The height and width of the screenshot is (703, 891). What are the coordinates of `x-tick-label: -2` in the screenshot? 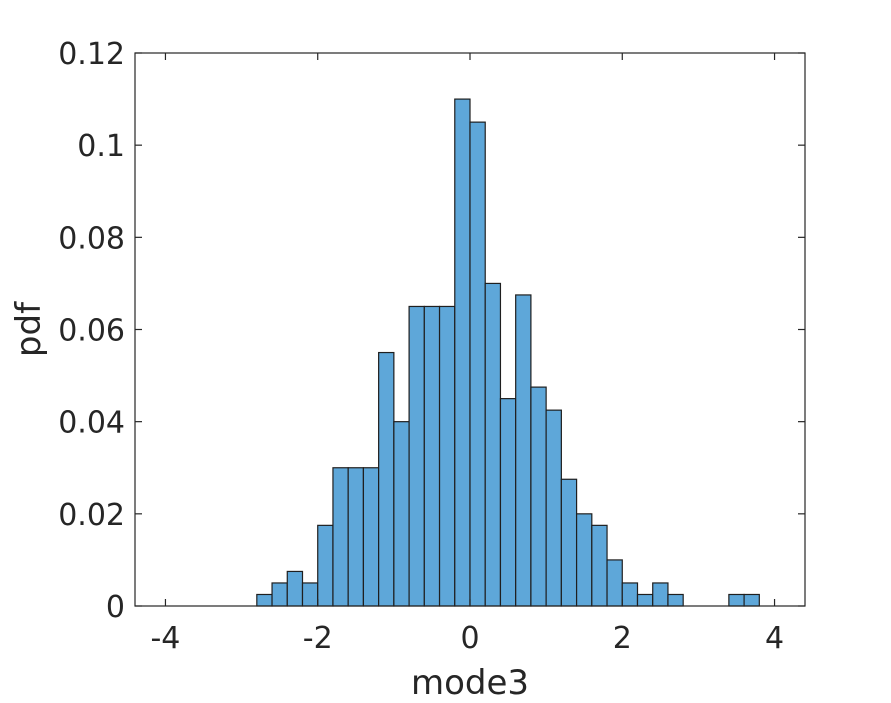 It's located at (318, 638).